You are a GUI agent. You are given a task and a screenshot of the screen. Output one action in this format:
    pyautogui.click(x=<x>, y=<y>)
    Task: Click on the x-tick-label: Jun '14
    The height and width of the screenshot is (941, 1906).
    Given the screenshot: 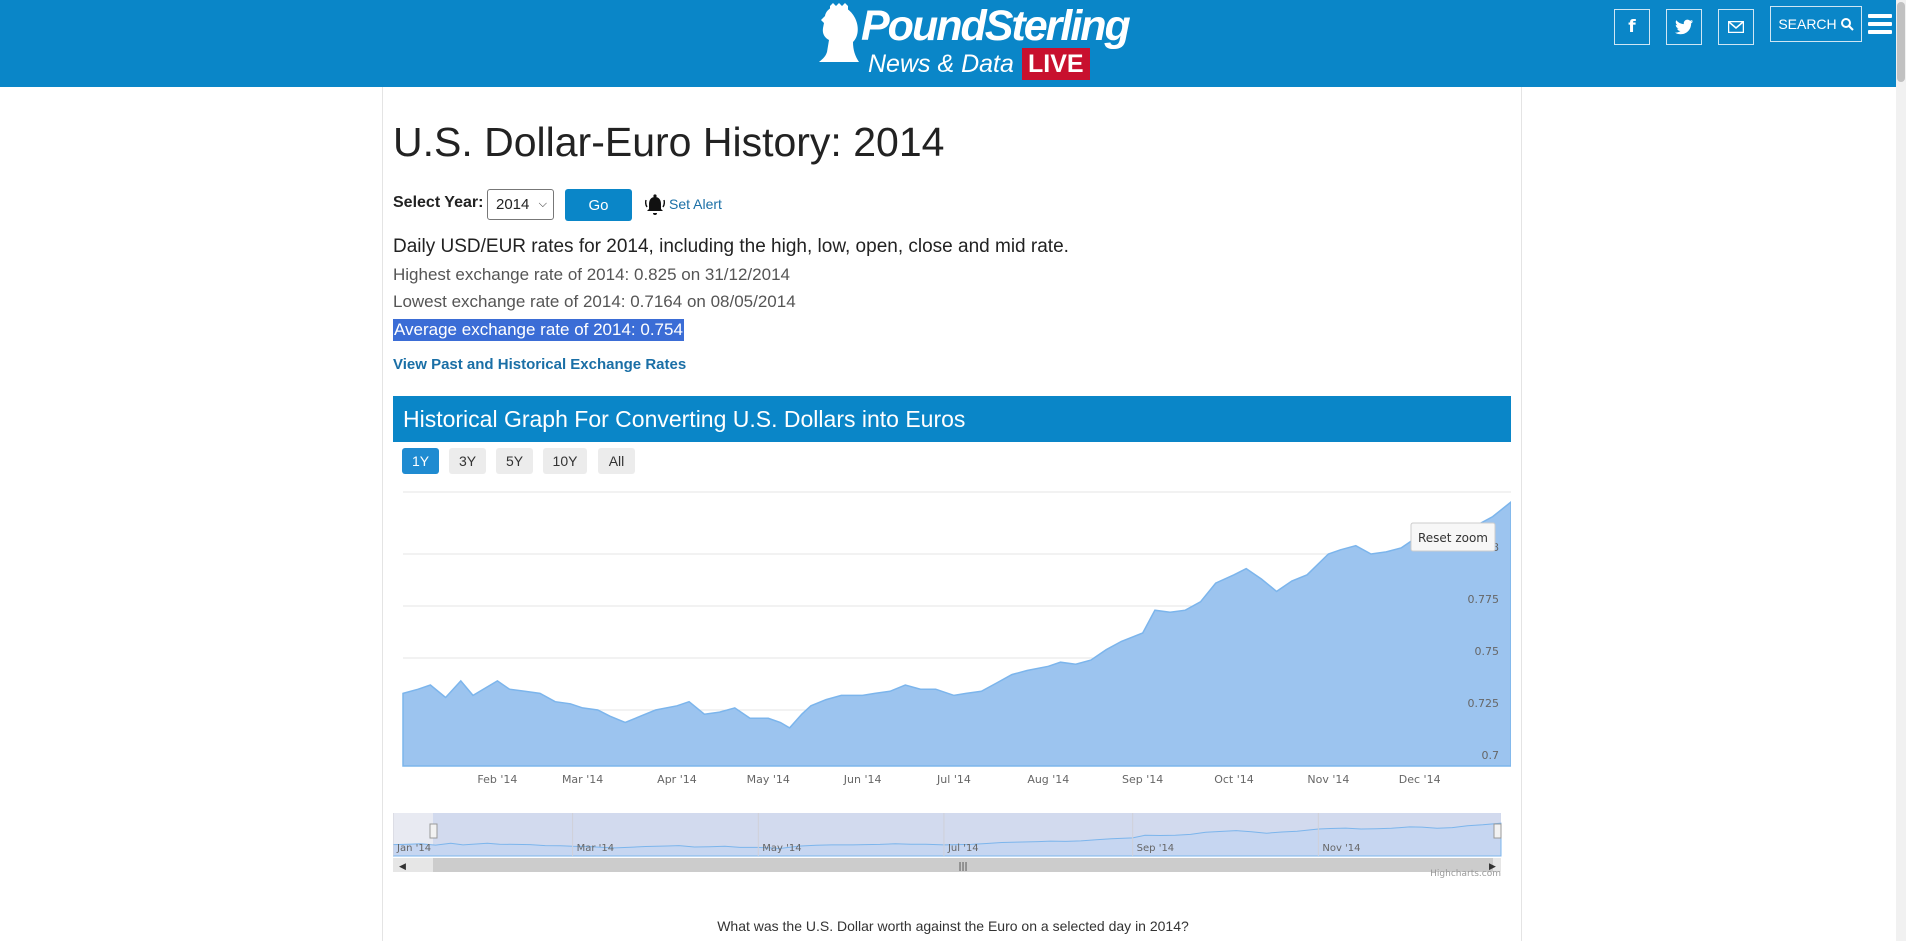 What is the action you would take?
    pyautogui.click(x=862, y=779)
    